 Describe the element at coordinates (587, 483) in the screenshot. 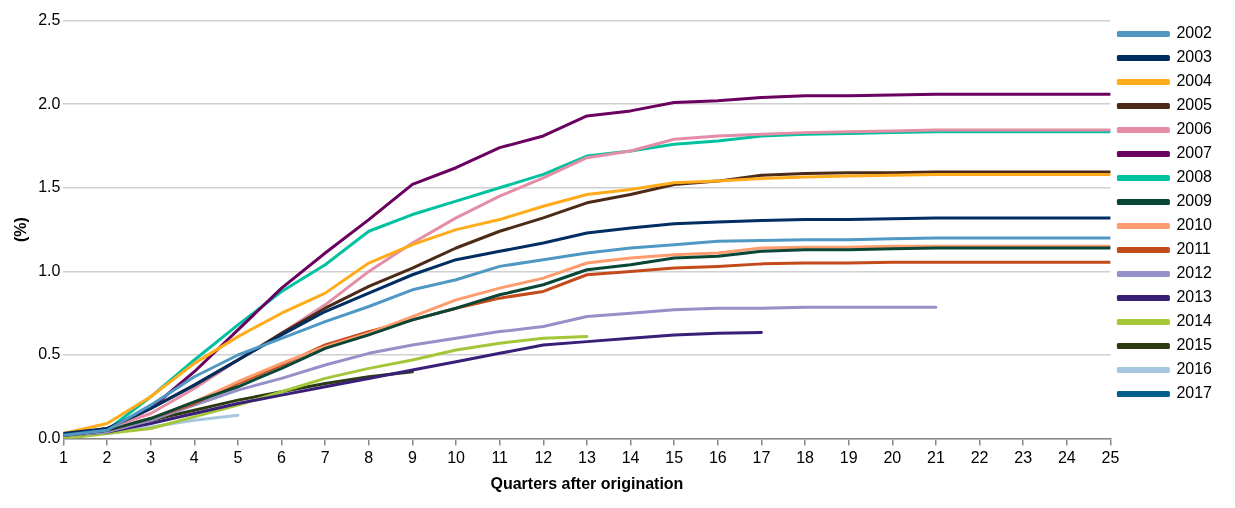

I see `x-axis-title: Quarters after origination` at that location.